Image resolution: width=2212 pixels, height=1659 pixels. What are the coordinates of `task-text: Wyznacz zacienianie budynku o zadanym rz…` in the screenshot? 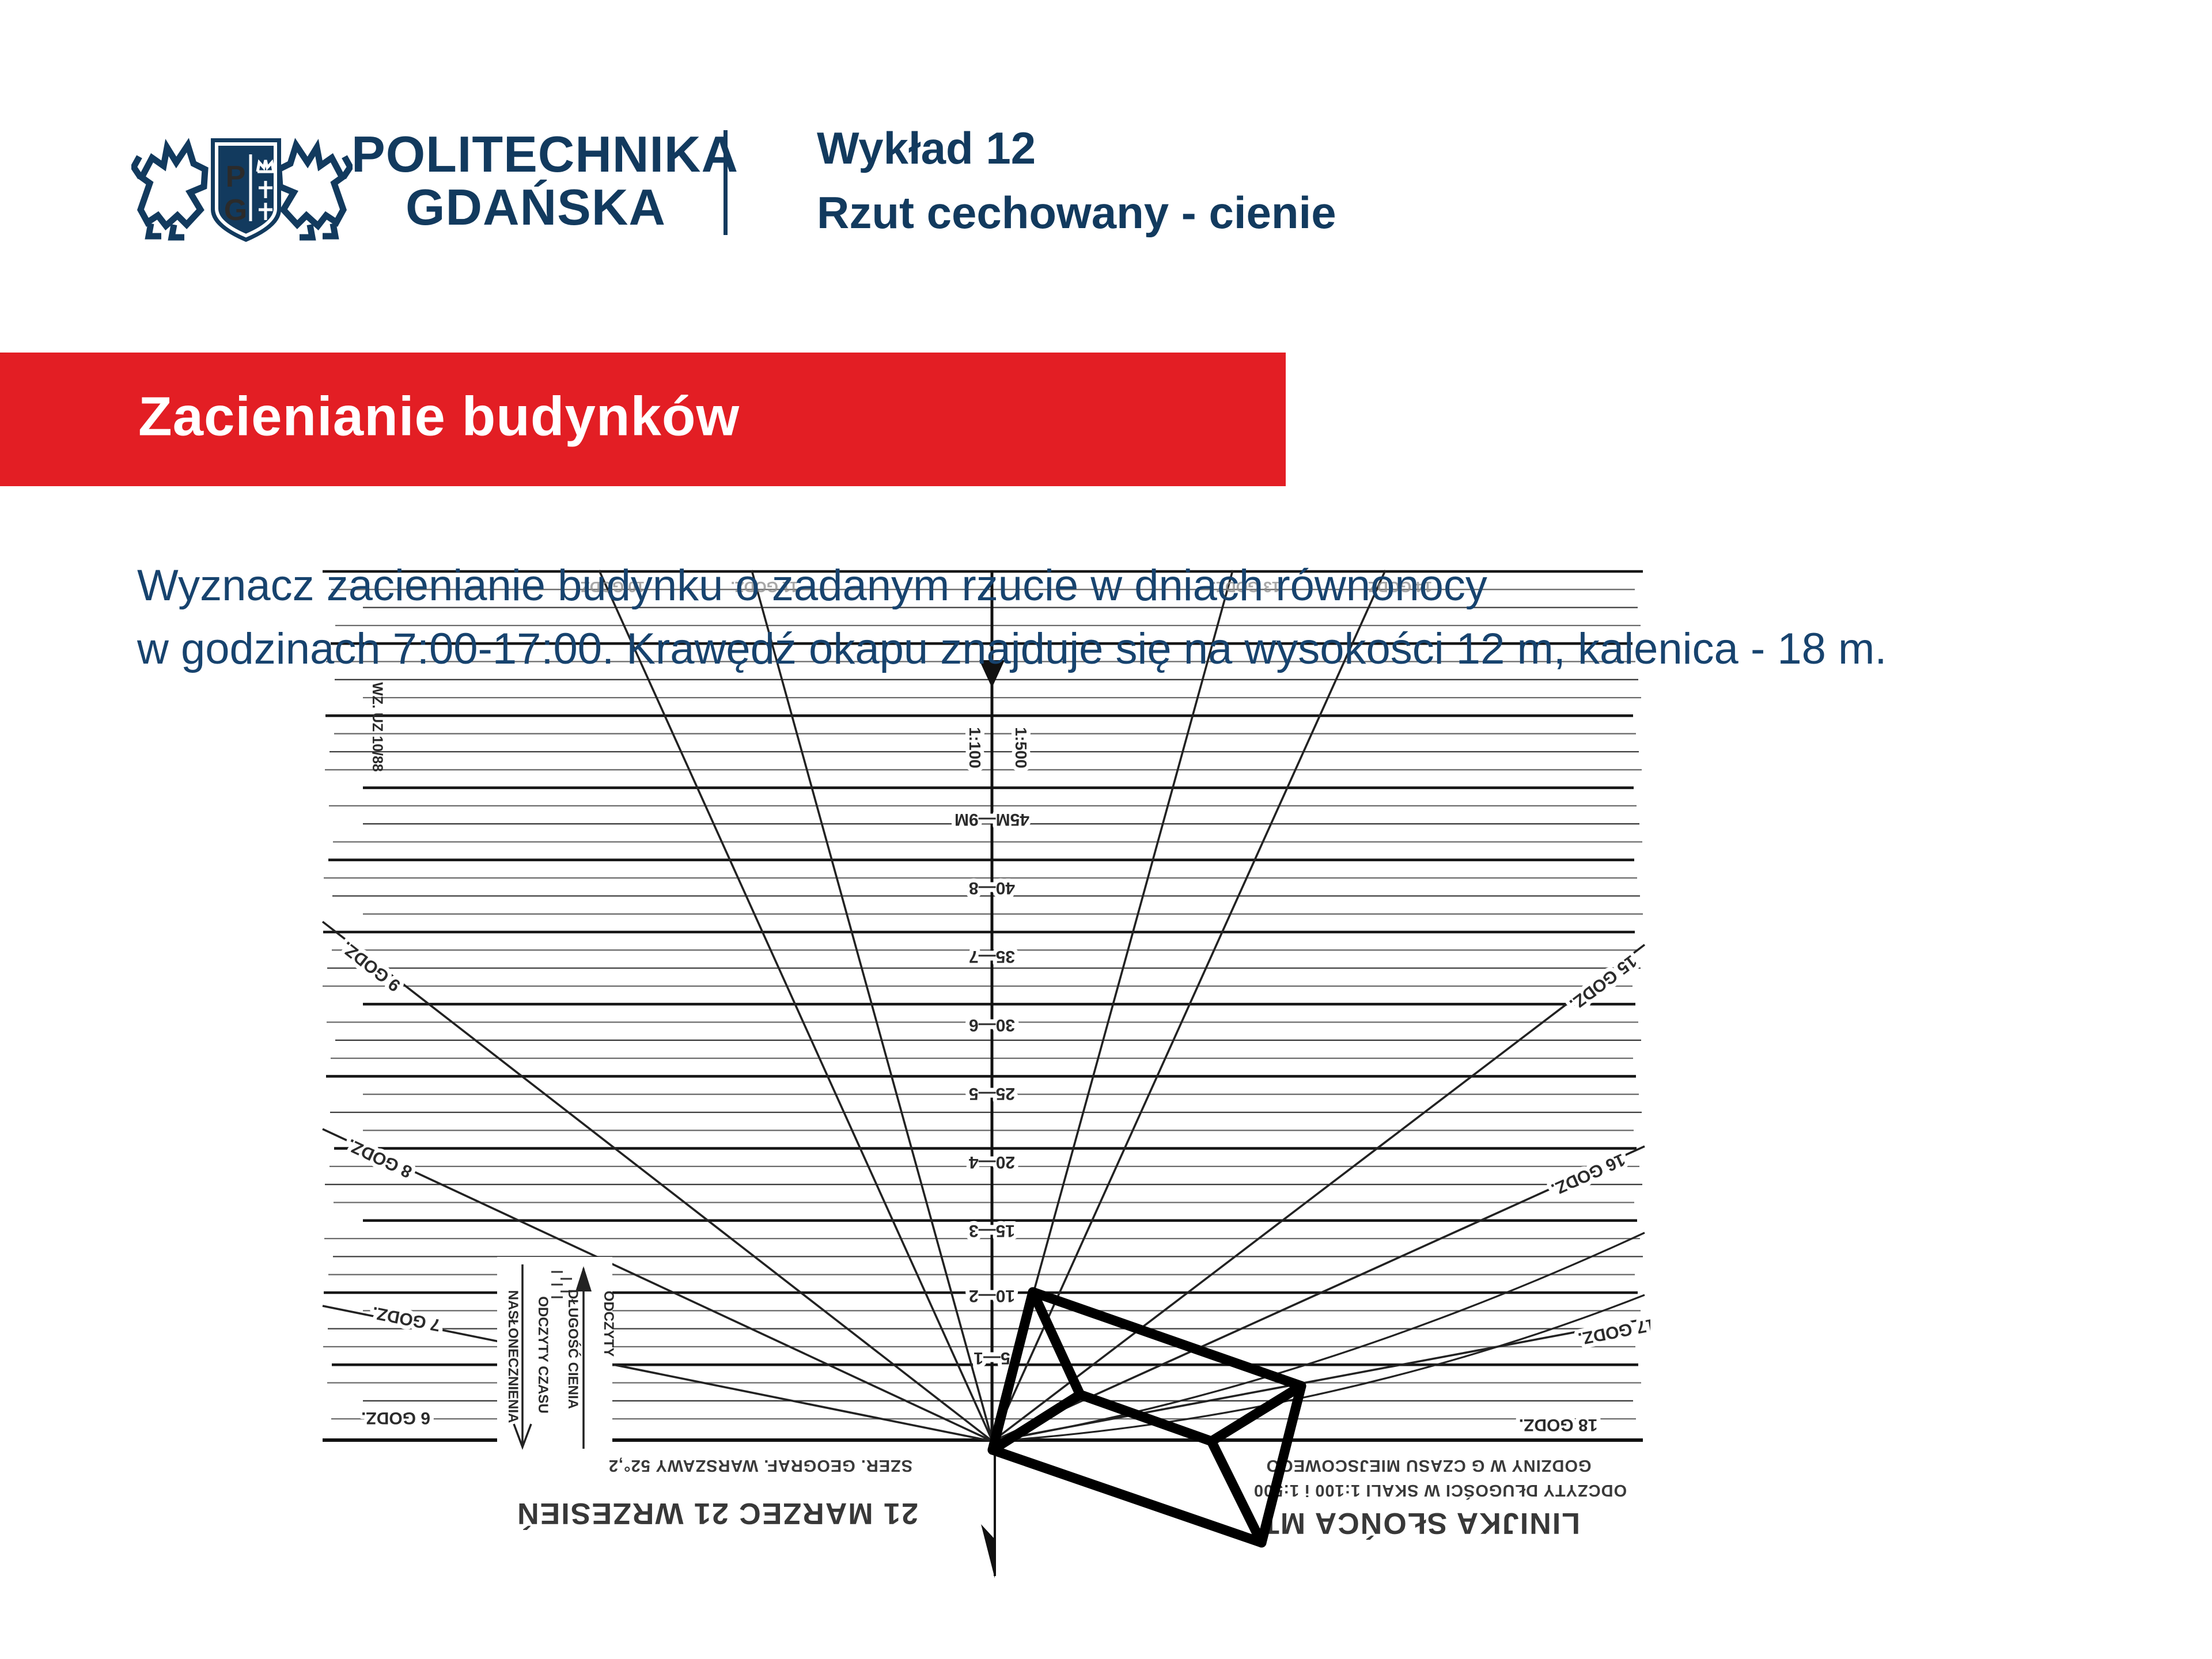 It's located at (1012, 617).